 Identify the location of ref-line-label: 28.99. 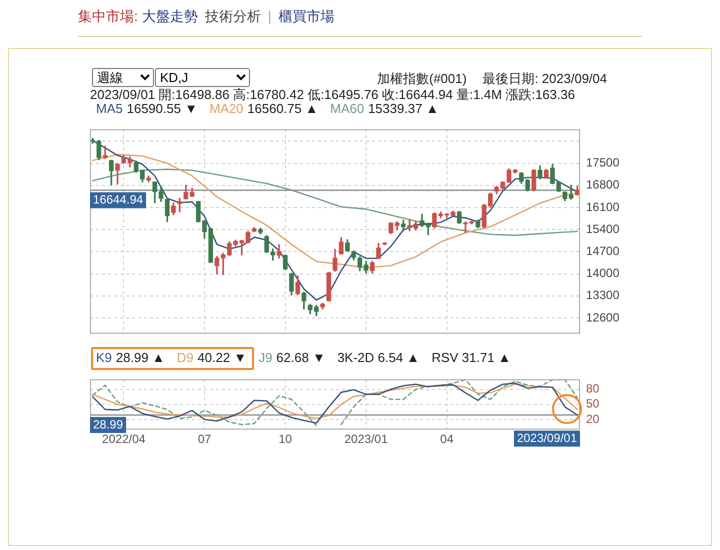
(108, 424).